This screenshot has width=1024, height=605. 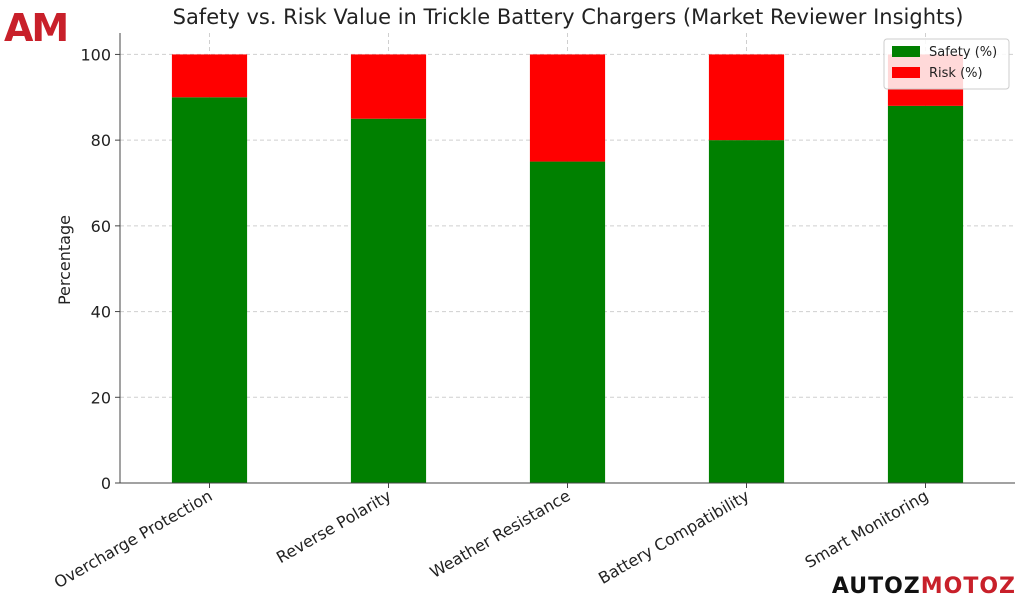 What do you see at coordinates (101, 226) in the screenshot?
I see `y-tick-label: 60` at bounding box center [101, 226].